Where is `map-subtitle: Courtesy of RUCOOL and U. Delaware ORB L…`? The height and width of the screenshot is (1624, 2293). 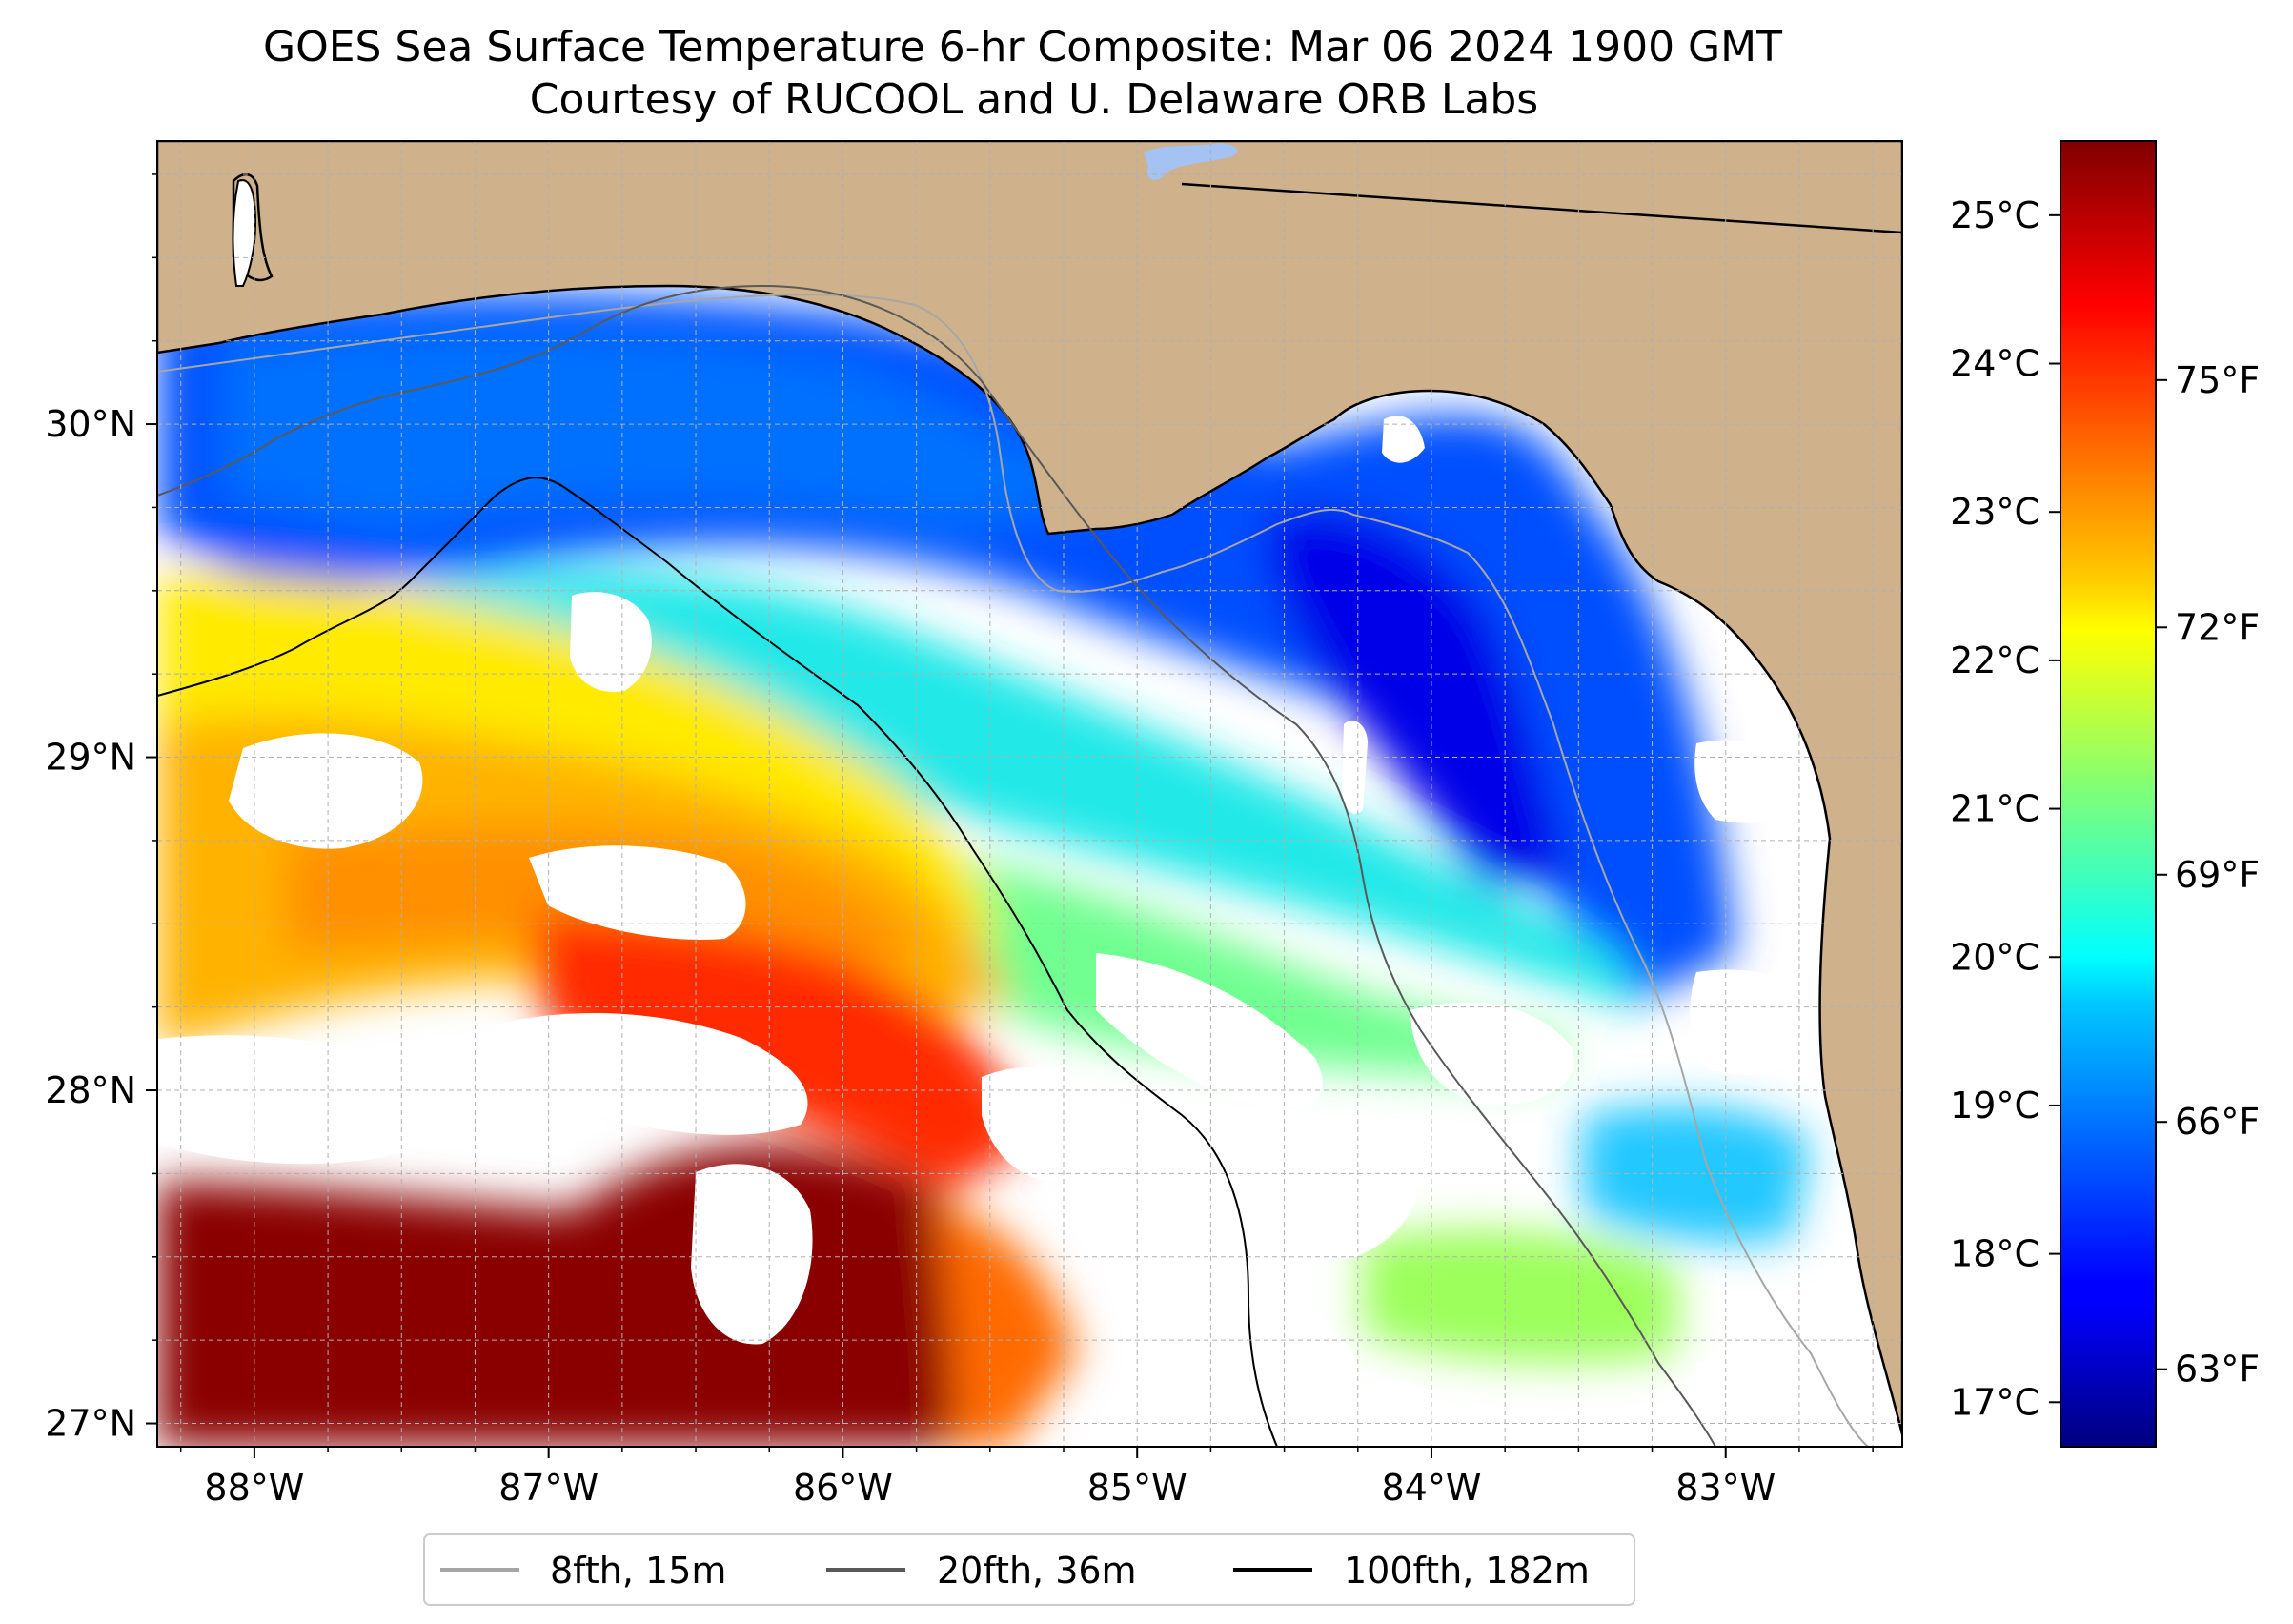 map-subtitle: Courtesy of RUCOOL and U. Delaware ORB L… is located at coordinates (1034, 99).